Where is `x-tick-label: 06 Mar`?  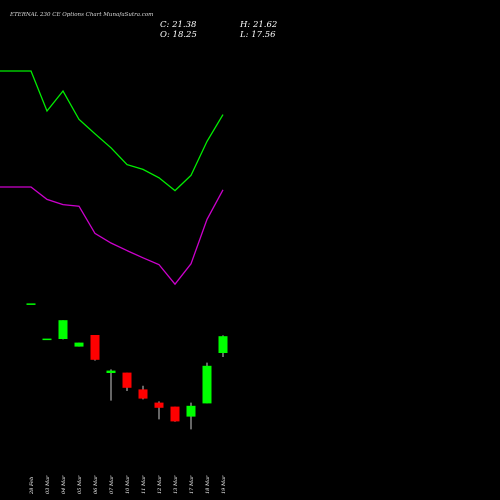
x-tick-label: 06 Mar is located at coordinates (96, 484).